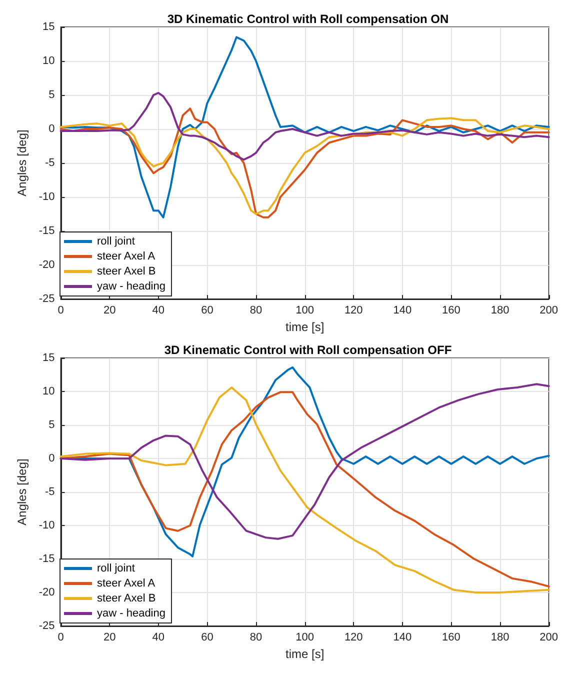 This screenshot has height=677, width=569. I want to click on chart-title: 3D Kinematic Control with Roll compensation ON, so click(308, 19).